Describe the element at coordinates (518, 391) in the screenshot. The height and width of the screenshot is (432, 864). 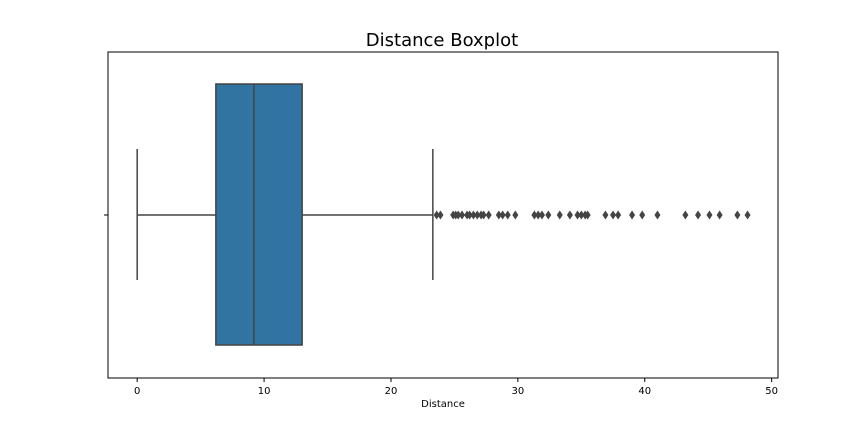
I see `x-tick-label: 30` at that location.